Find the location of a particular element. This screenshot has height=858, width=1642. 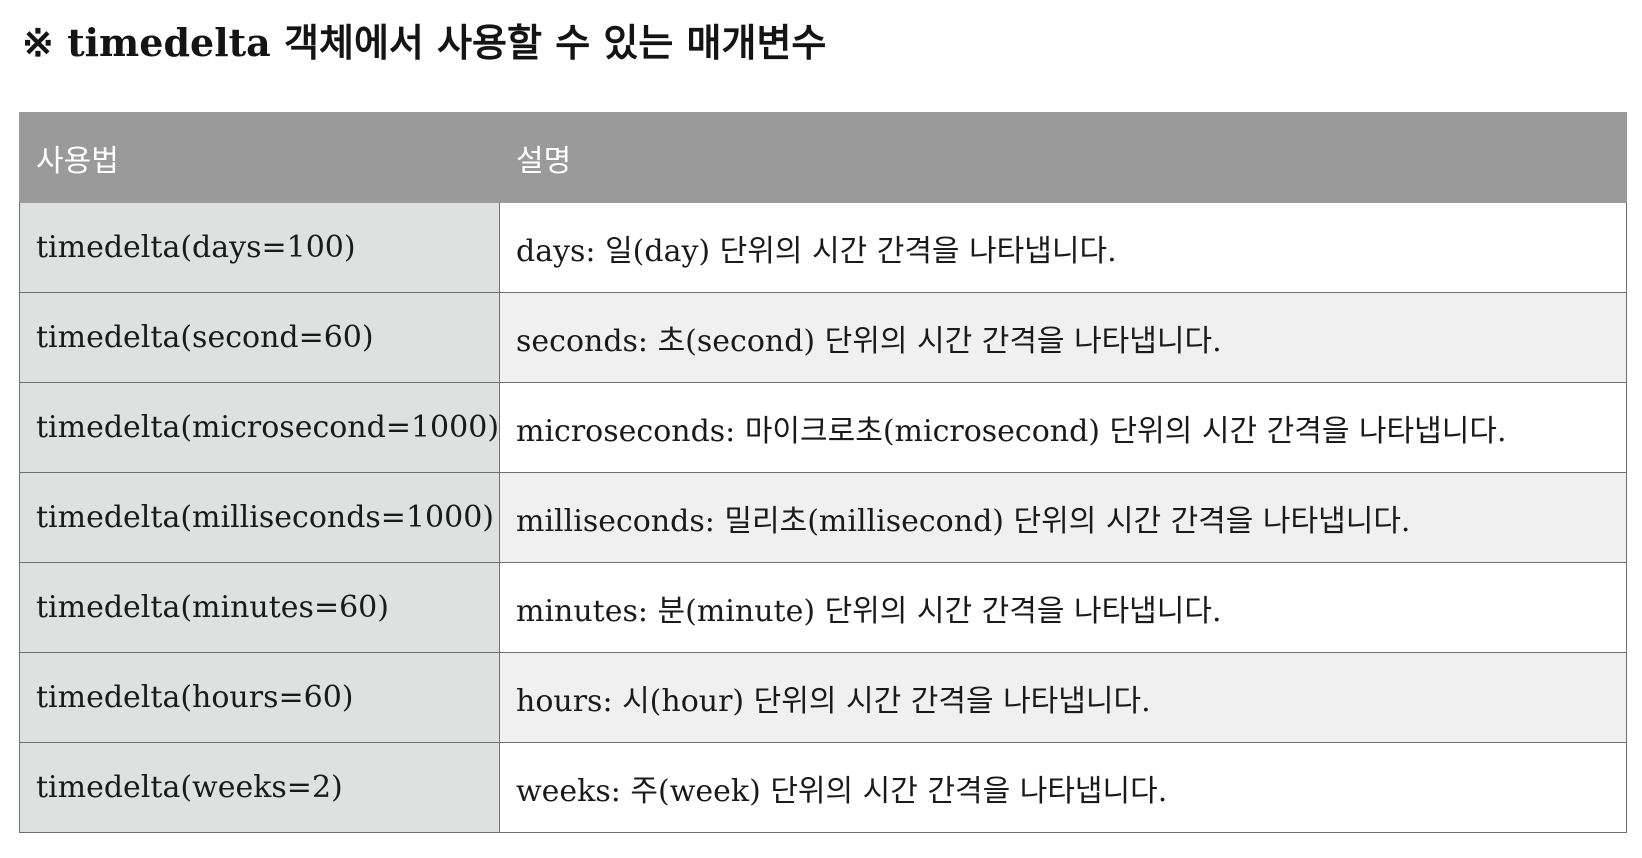

usage-cell: timedelta(weeks=2) is located at coordinates (259, 787).